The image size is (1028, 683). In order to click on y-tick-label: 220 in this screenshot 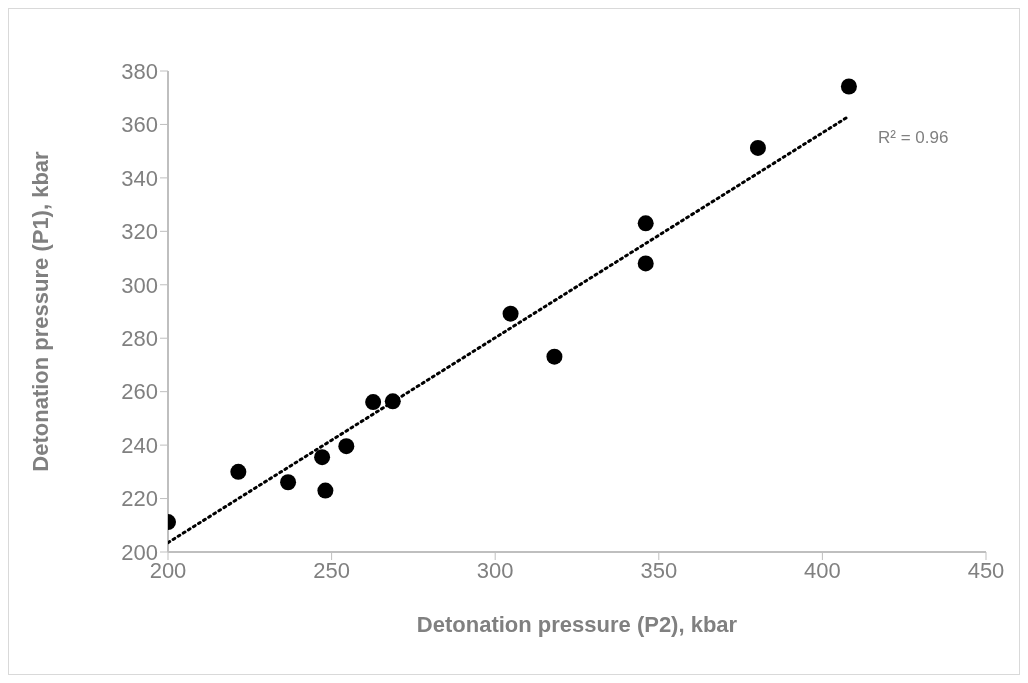, I will do `click(139, 499)`.